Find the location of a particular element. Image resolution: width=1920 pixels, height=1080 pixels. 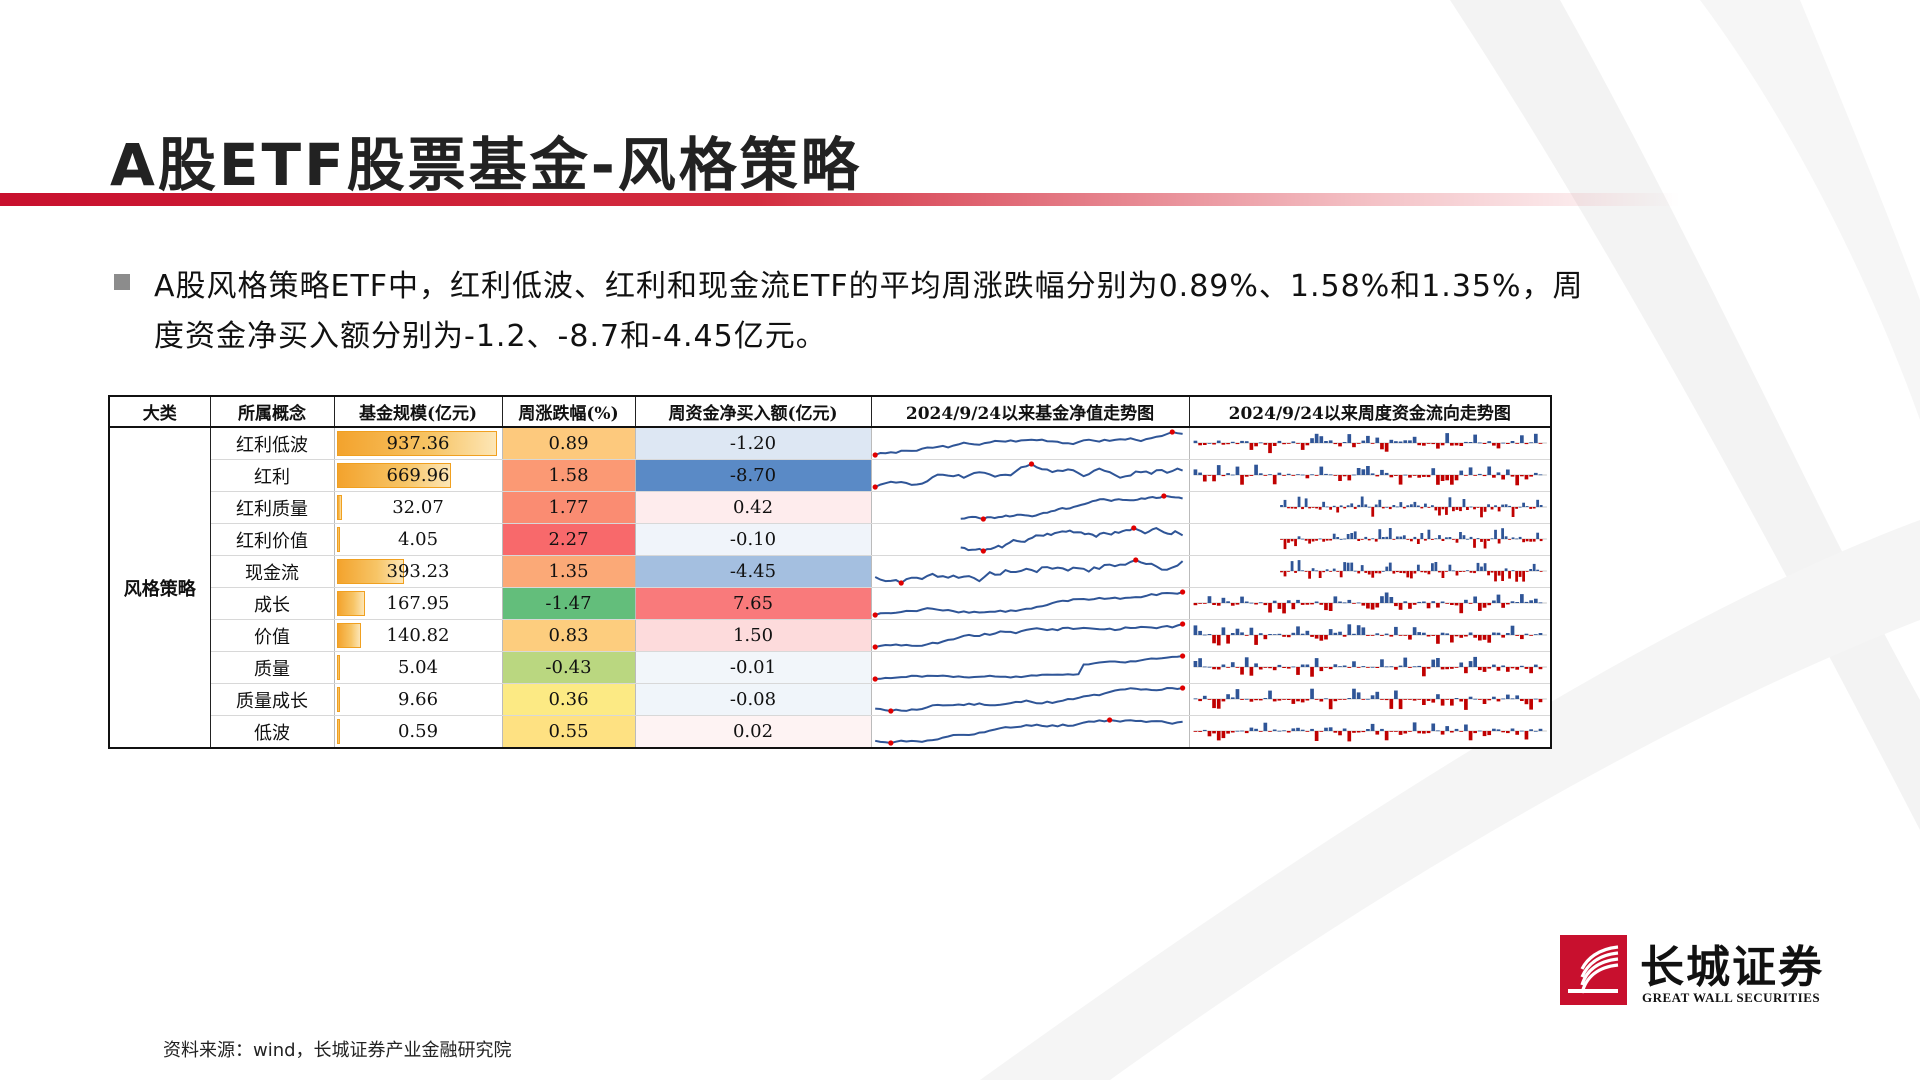

table-row: 低波 0.59 0.55 0.02 is located at coordinates (830, 732).